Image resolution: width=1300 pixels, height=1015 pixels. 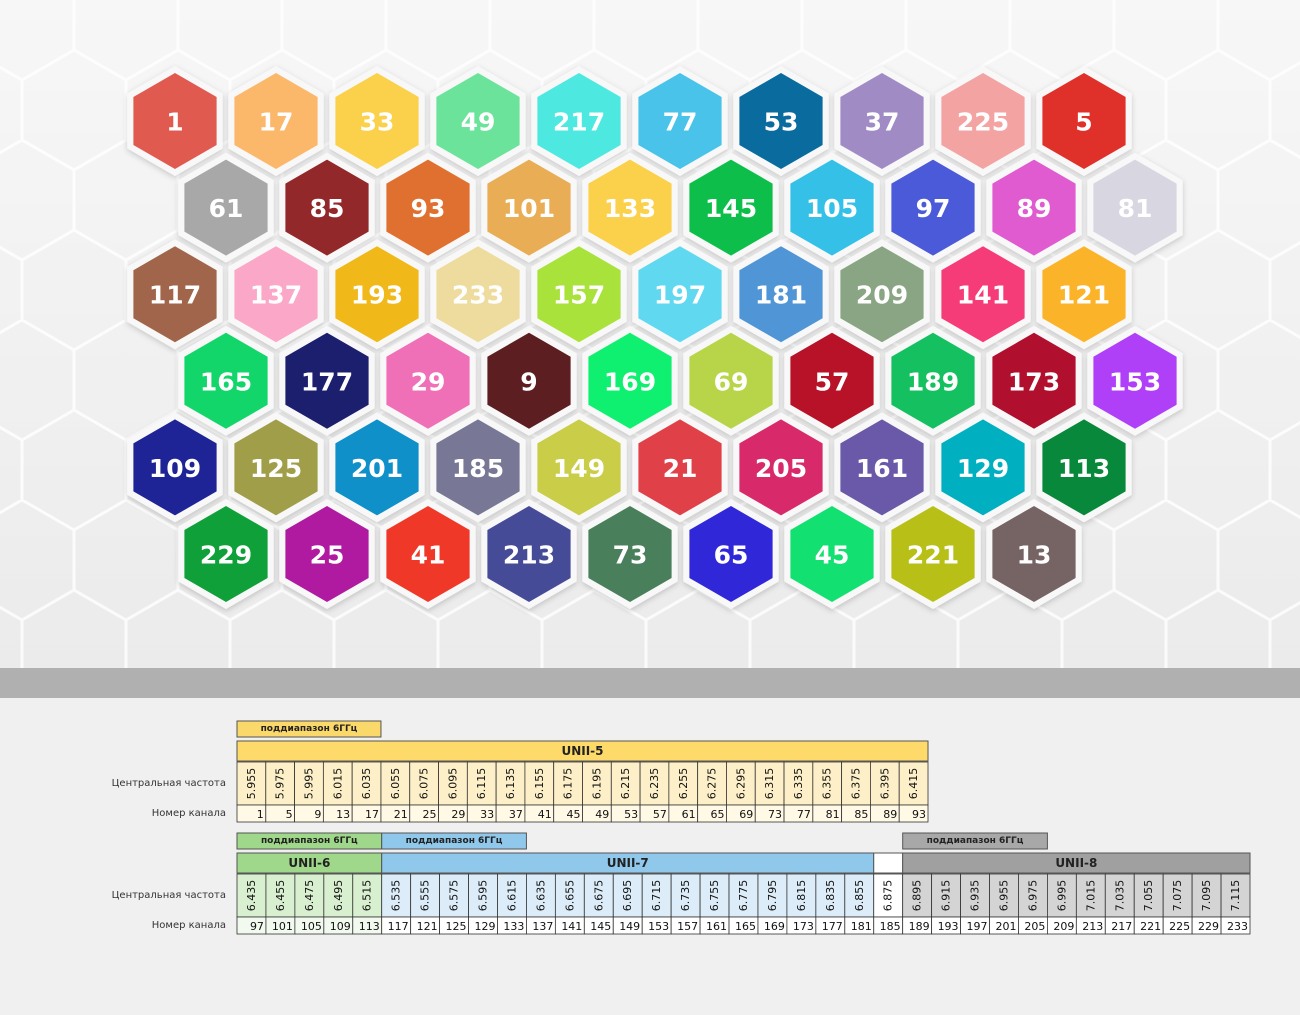 I want to click on hex-label: 85, so click(x=327, y=208).